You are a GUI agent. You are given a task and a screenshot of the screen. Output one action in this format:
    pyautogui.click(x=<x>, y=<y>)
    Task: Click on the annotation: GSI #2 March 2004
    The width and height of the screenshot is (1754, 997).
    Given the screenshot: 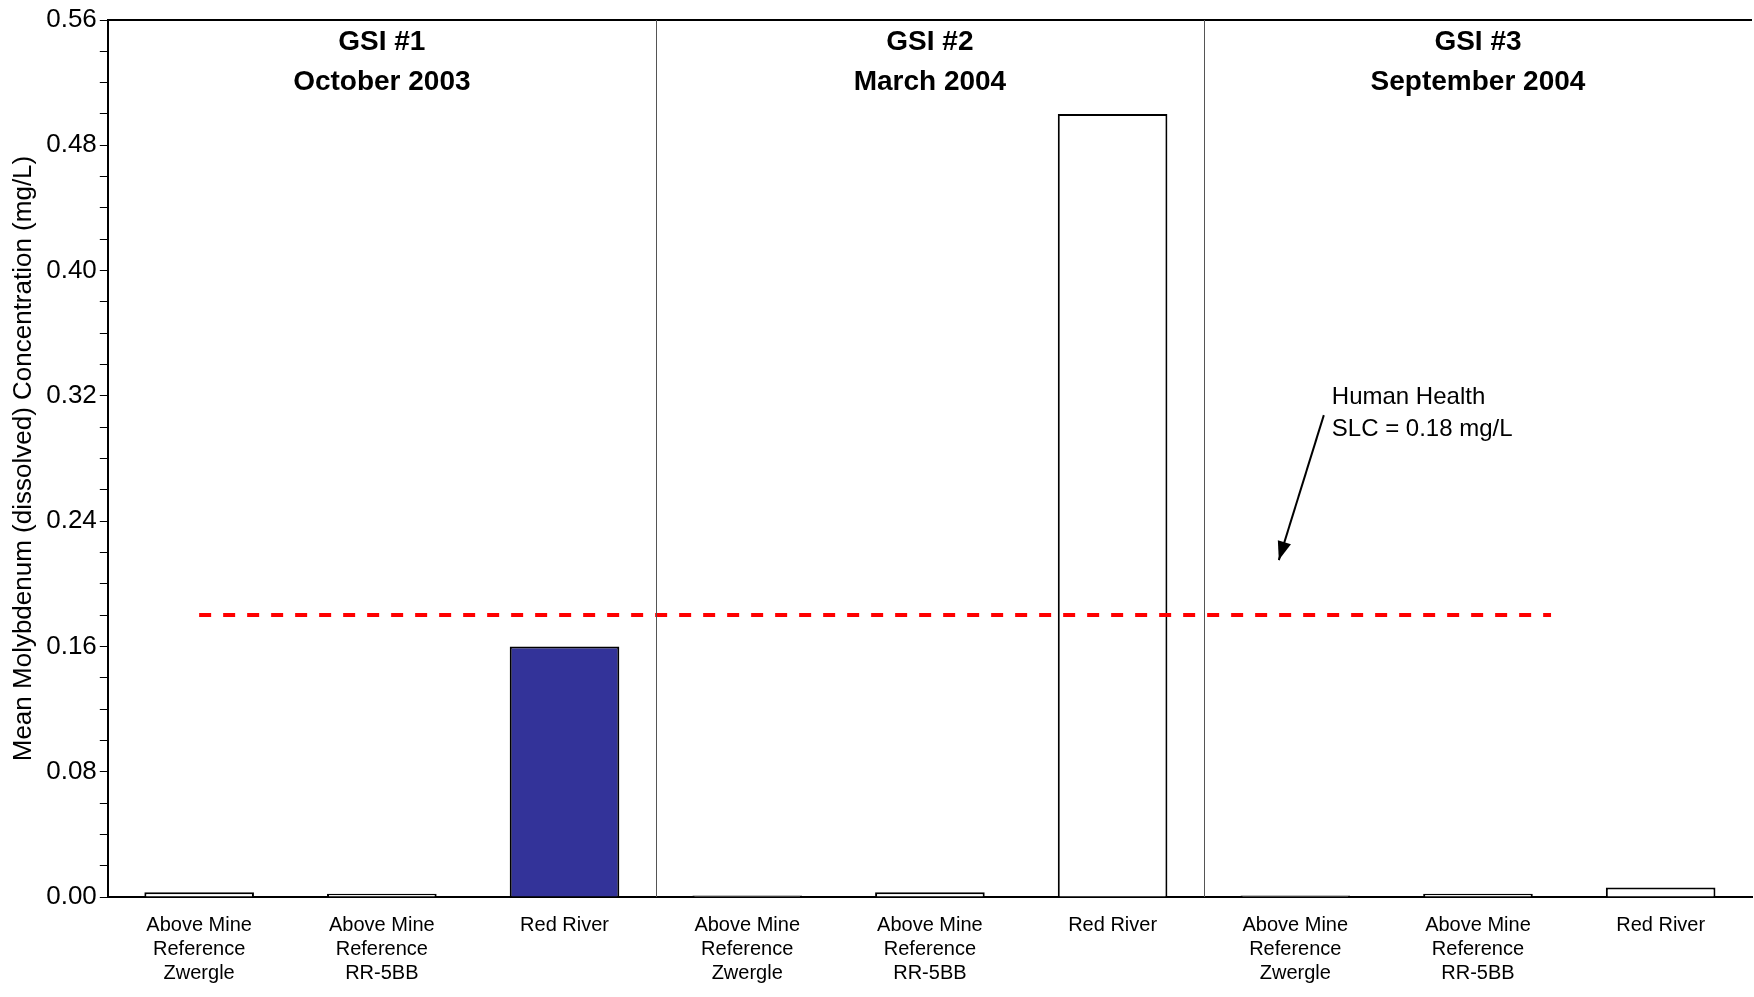 What is the action you would take?
    pyautogui.click(x=930, y=60)
    